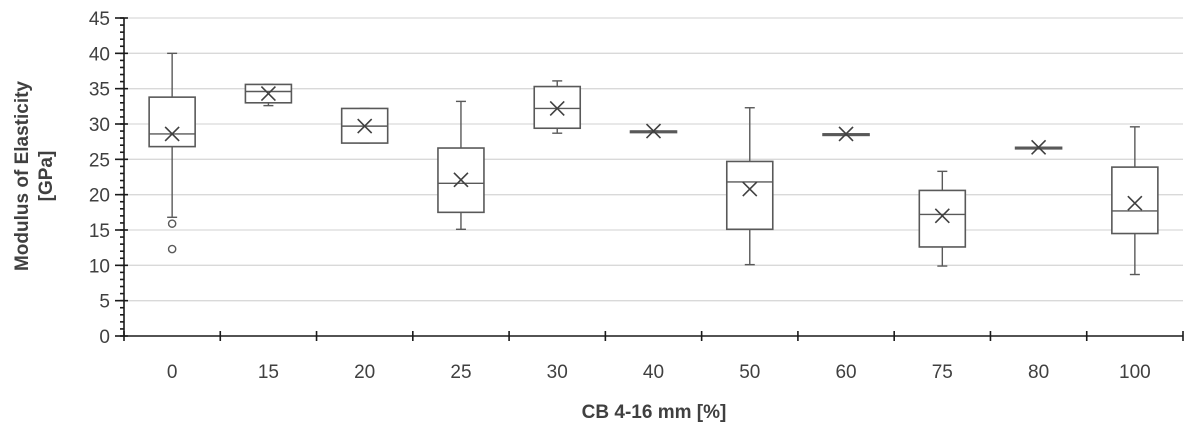 Image resolution: width=1186 pixels, height=430 pixels. Describe the element at coordinates (1038, 372) in the screenshot. I see `x-tick-label: 80` at that location.